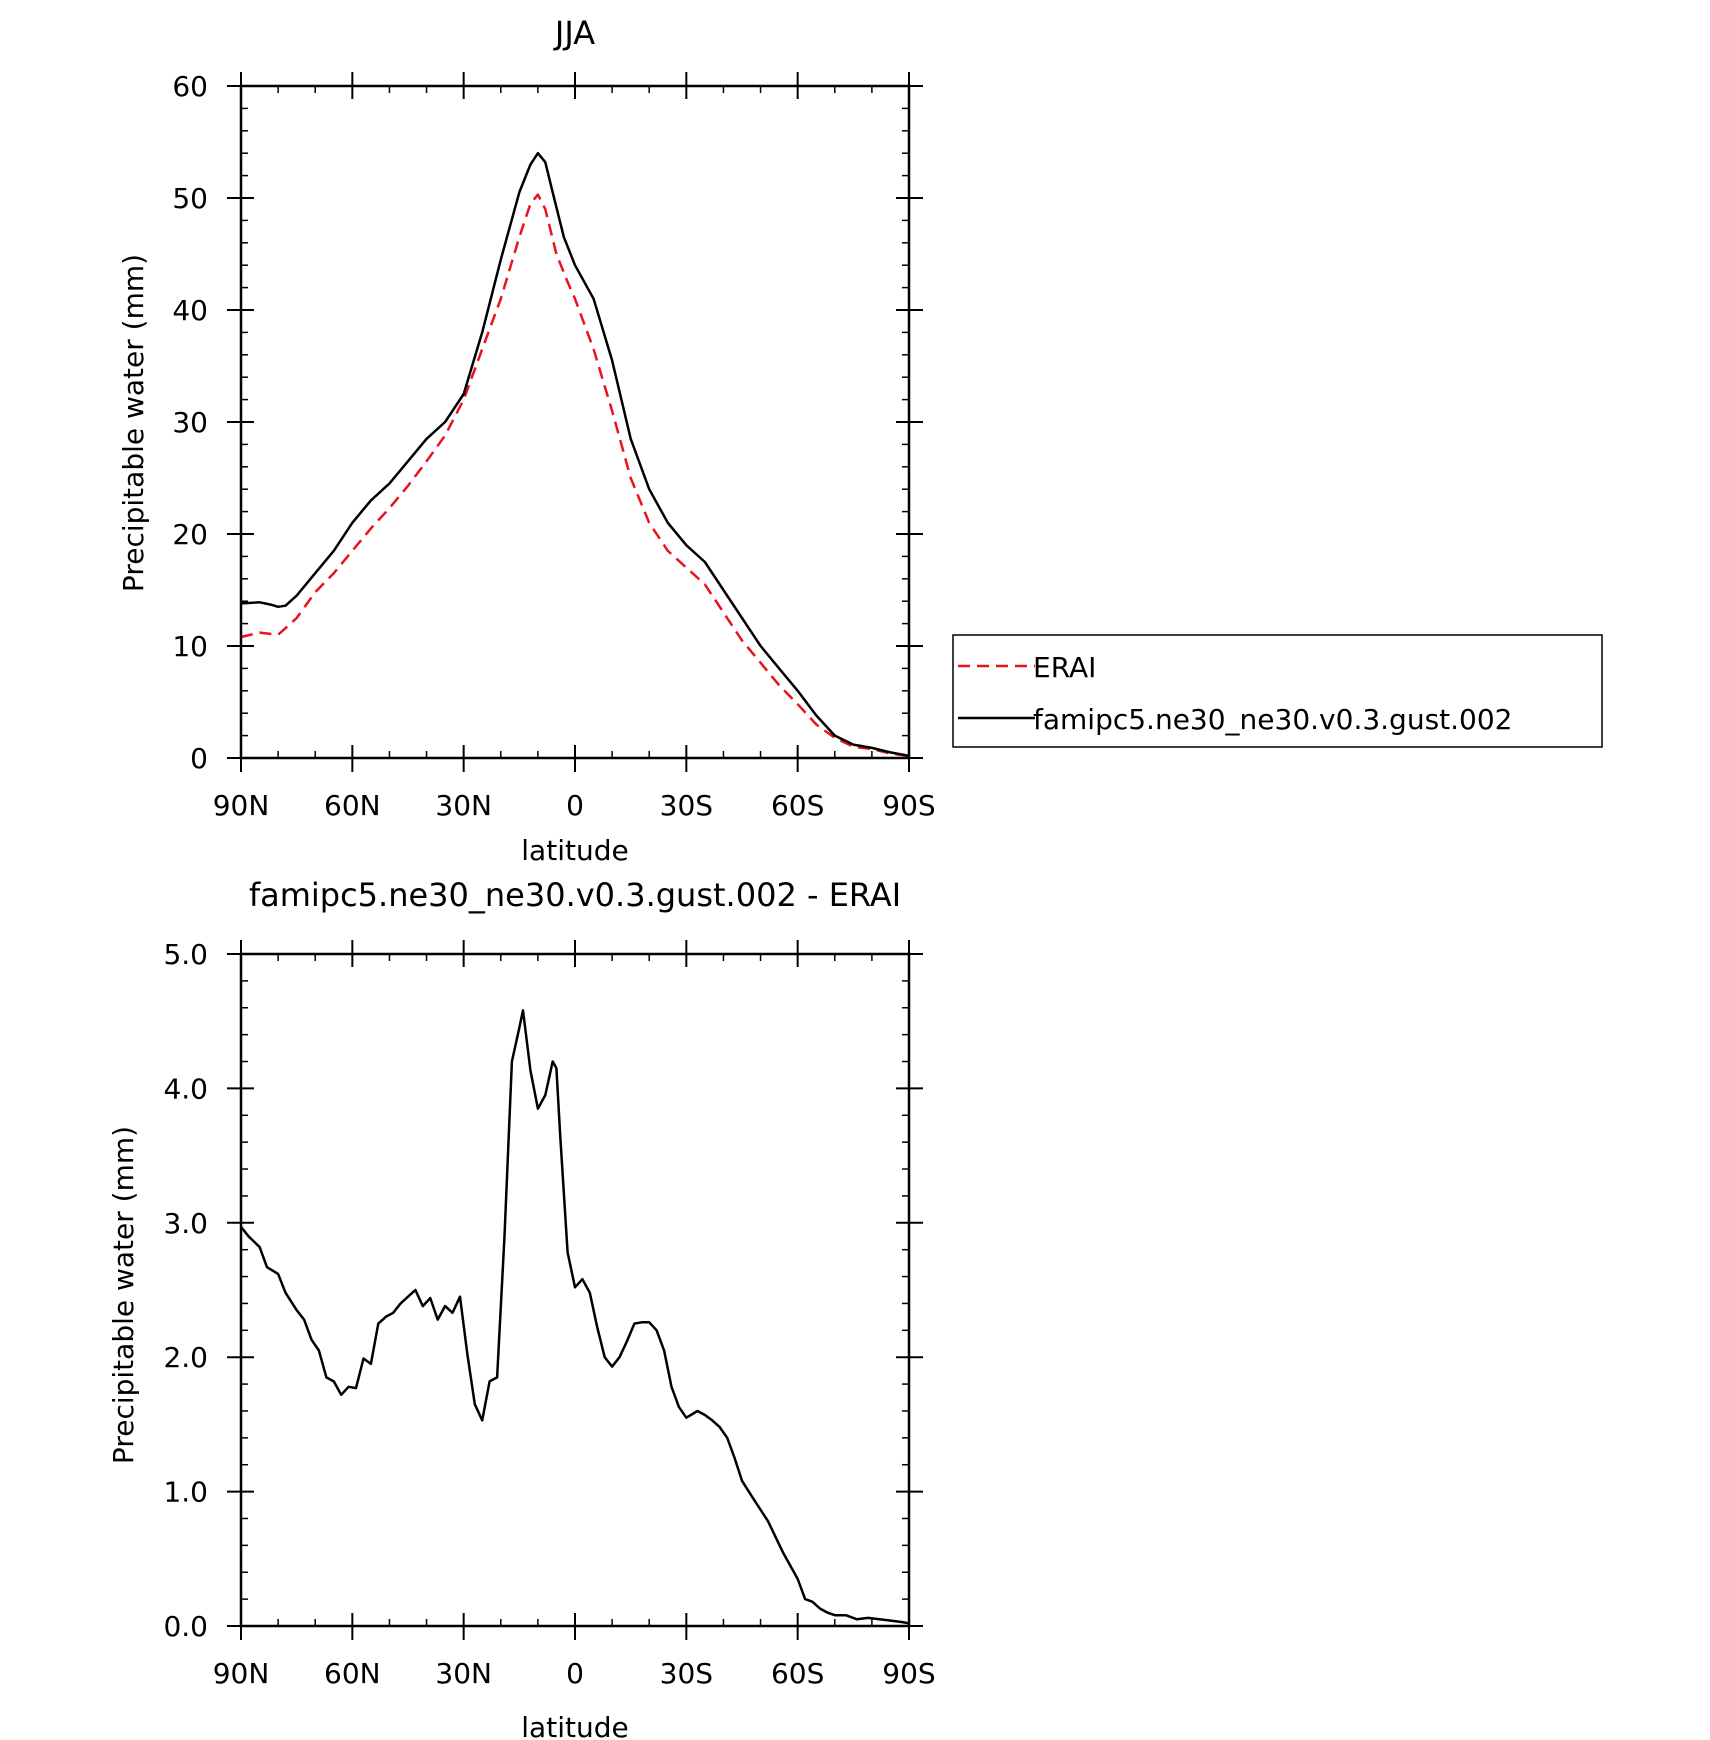 The height and width of the screenshot is (1740, 1710). I want to click on bottom-chart-title: famipc5.ne30_ne30.v0.3.gust.002 - ERAI, so click(575, 895).